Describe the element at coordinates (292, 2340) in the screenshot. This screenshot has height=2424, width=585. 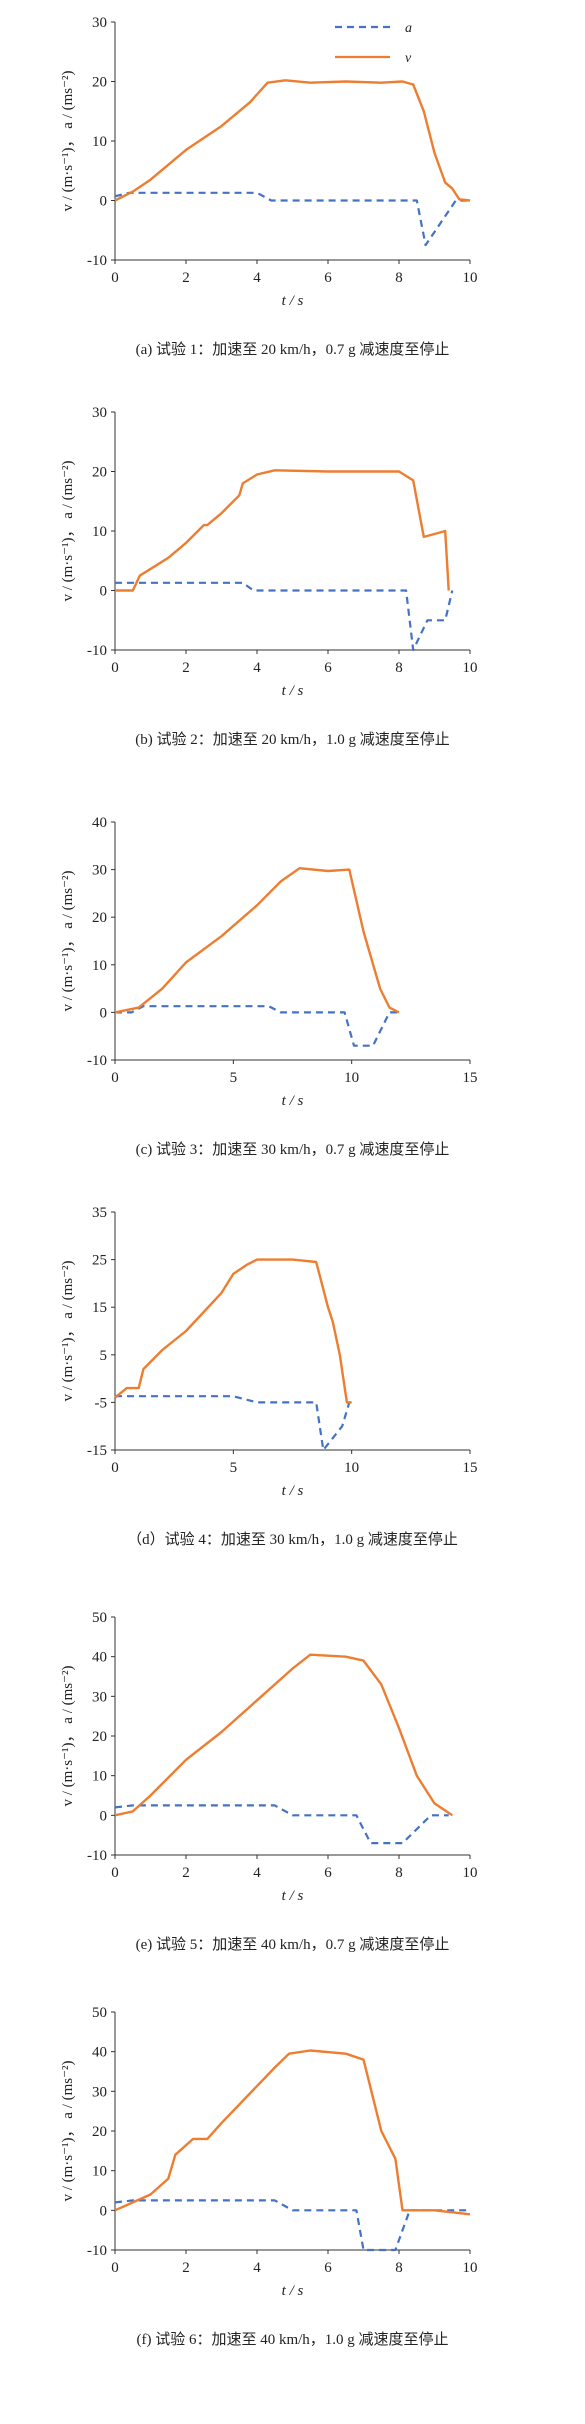
I see `figure-caption-6: (f) 试验 6：加速至 40 km/h，1.0 g 减速度至停止` at that location.